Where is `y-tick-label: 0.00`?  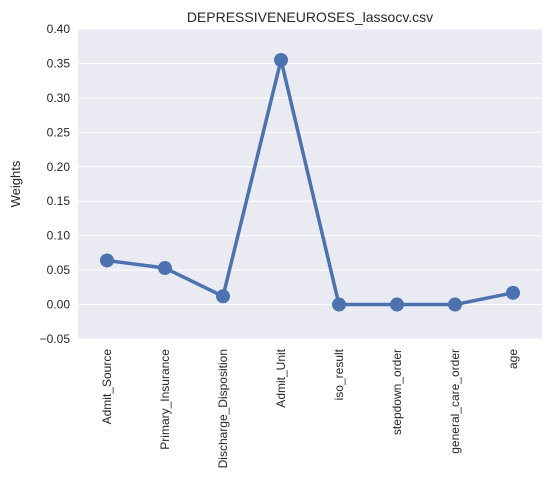 y-tick-label: 0.00 is located at coordinates (59, 305).